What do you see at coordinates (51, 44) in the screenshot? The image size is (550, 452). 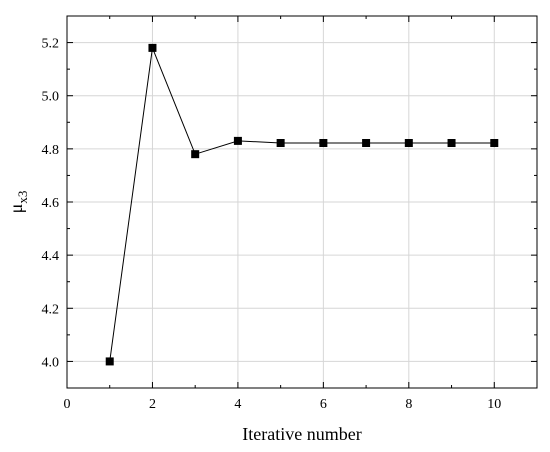 I see `y-tick-label: 5.2` at bounding box center [51, 44].